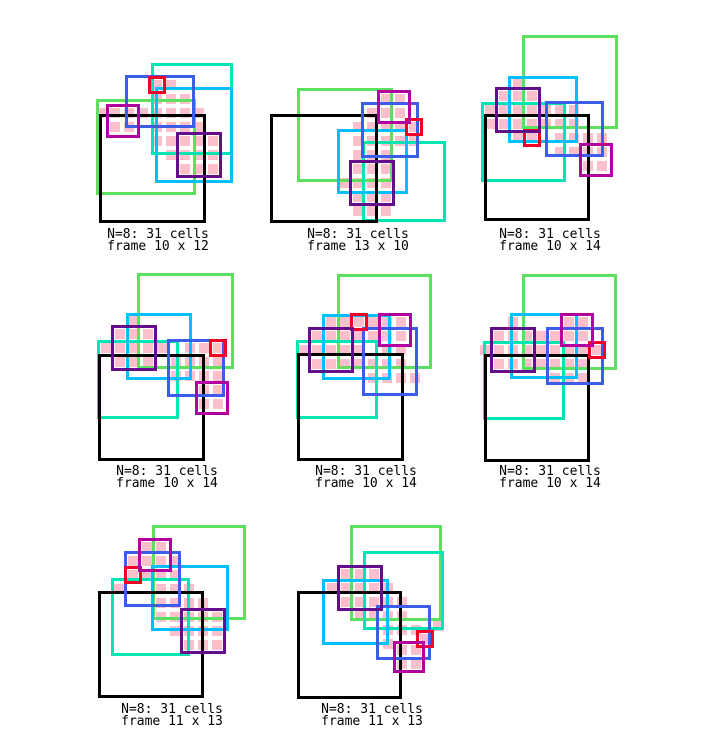 This screenshot has height=755, width=714. What do you see at coordinates (358, 234) in the screenshot?
I see `panel-2-caption-line1: N=8: 31 cells` at bounding box center [358, 234].